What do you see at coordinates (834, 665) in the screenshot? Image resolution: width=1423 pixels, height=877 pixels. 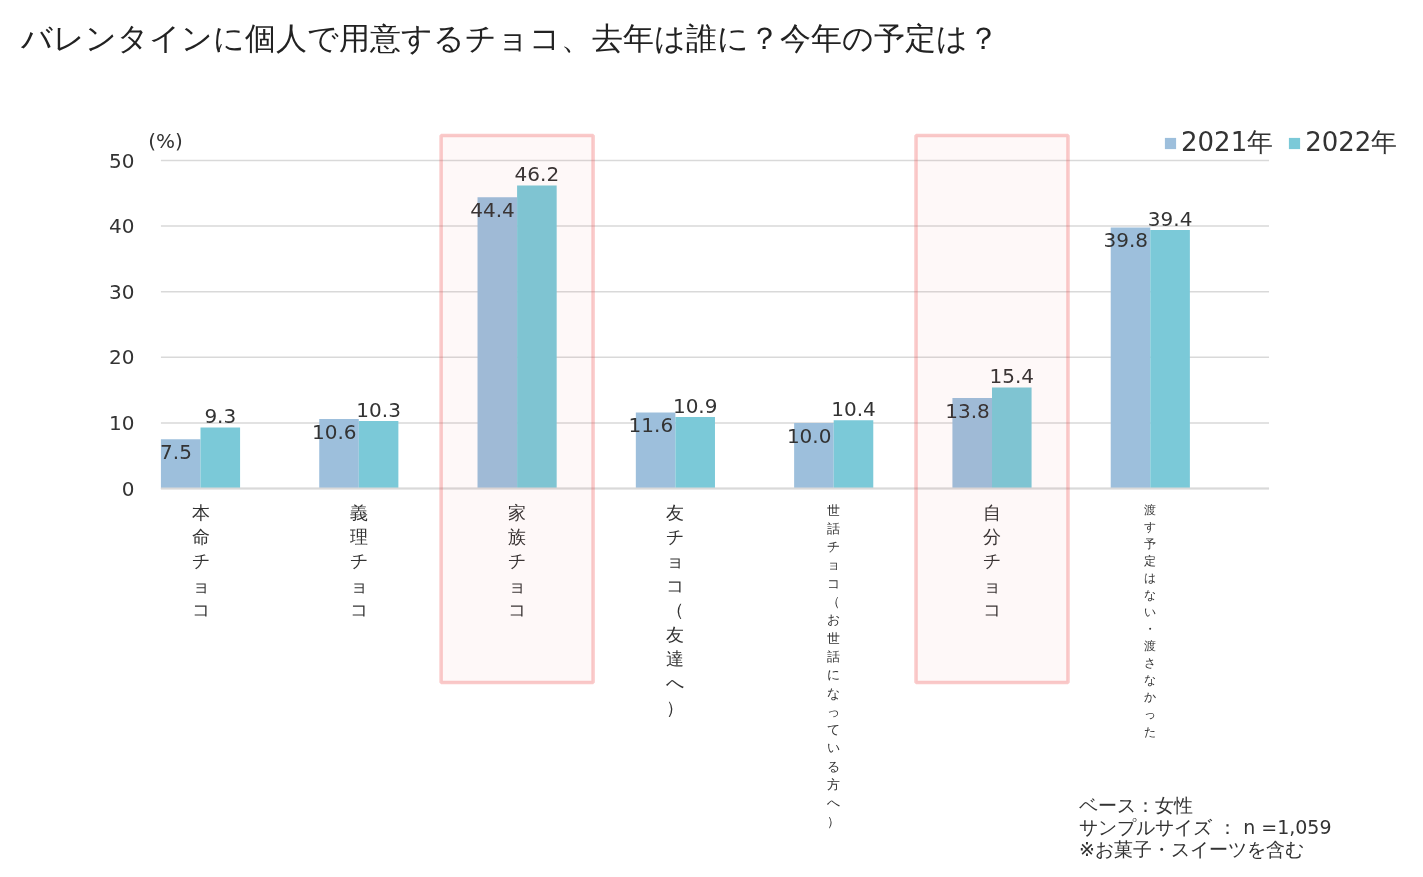 I see `category-label: 世話チョコ（お世話になっている方へ）` at bounding box center [834, 665].